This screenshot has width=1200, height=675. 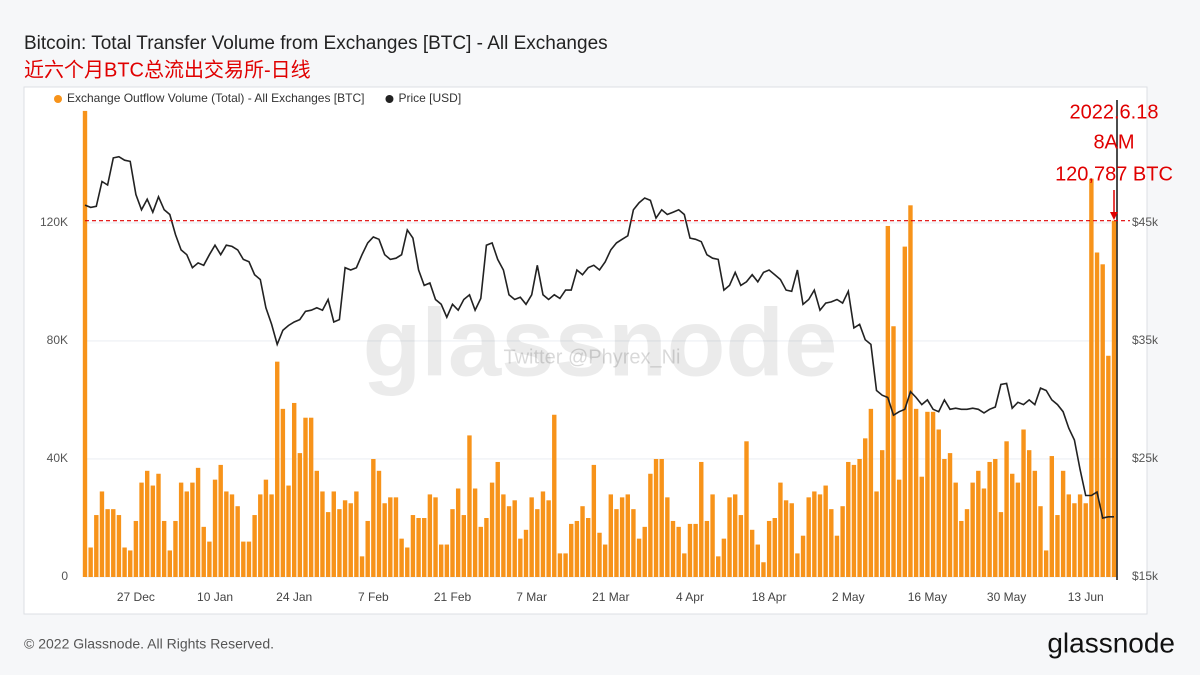 What do you see at coordinates (1114, 174) in the screenshot?
I see `annotation: 120,787 BTC` at bounding box center [1114, 174].